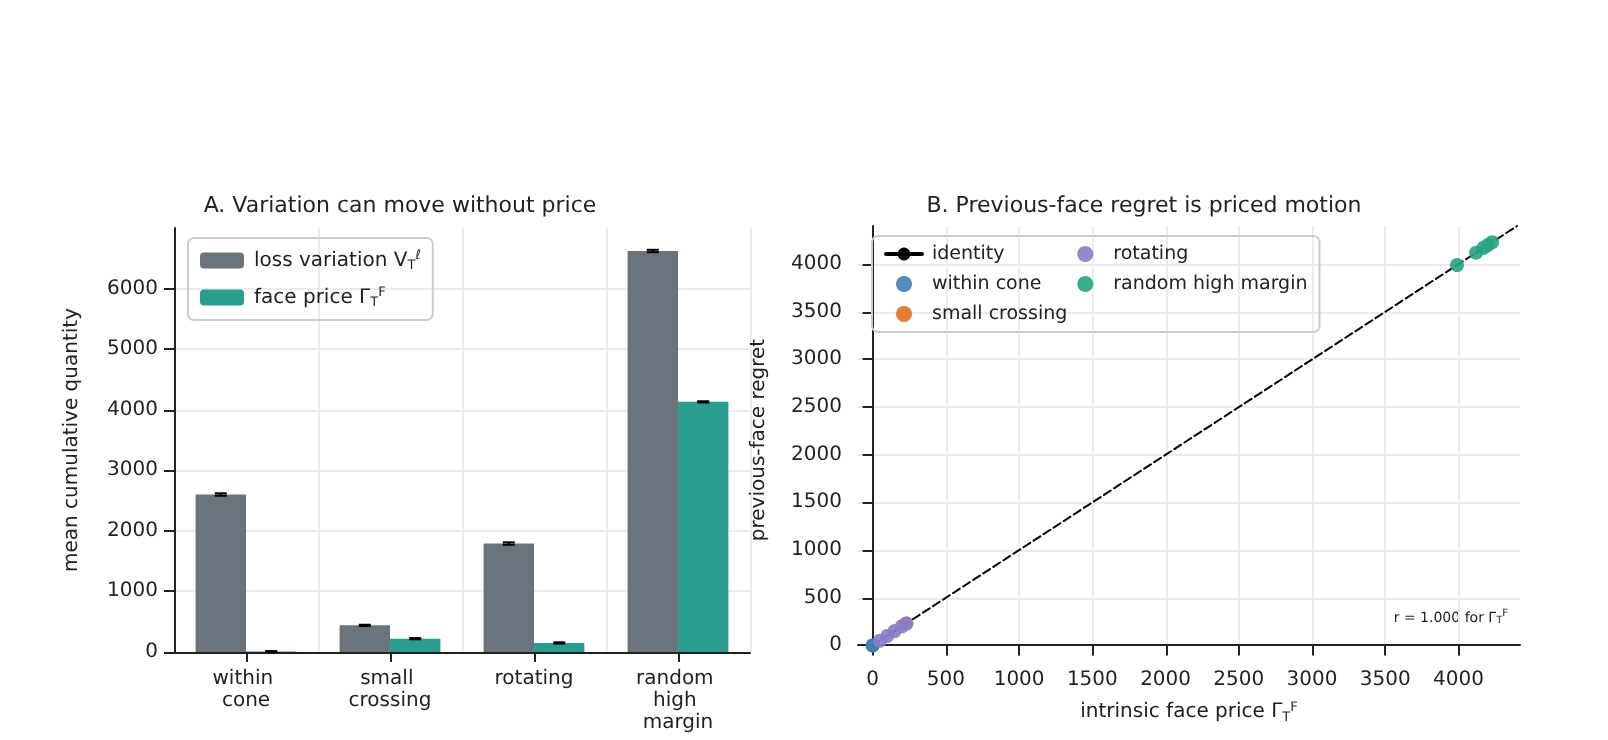 The width and height of the screenshot is (1608, 740). What do you see at coordinates (1312, 680) in the screenshot?
I see `x-tick-label: 3000` at bounding box center [1312, 680].